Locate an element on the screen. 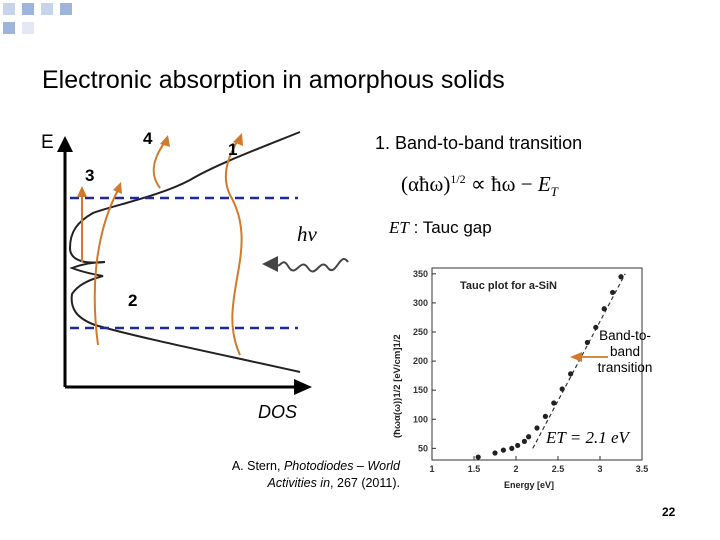 This screenshot has height=540, width=720. equation-rhs: E is located at coordinates (544, 184).